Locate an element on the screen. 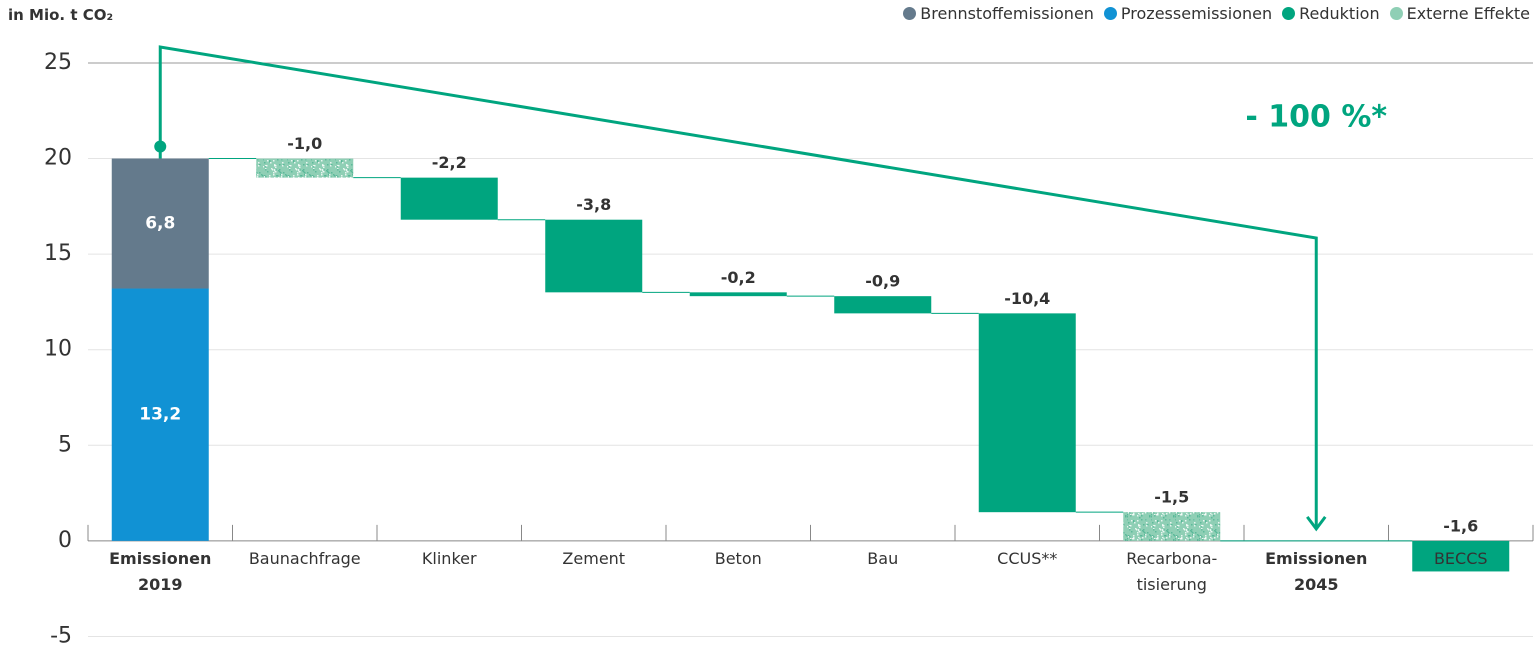 This screenshot has height=646, width=1534. y-tick-label: 25 is located at coordinates (58, 62).